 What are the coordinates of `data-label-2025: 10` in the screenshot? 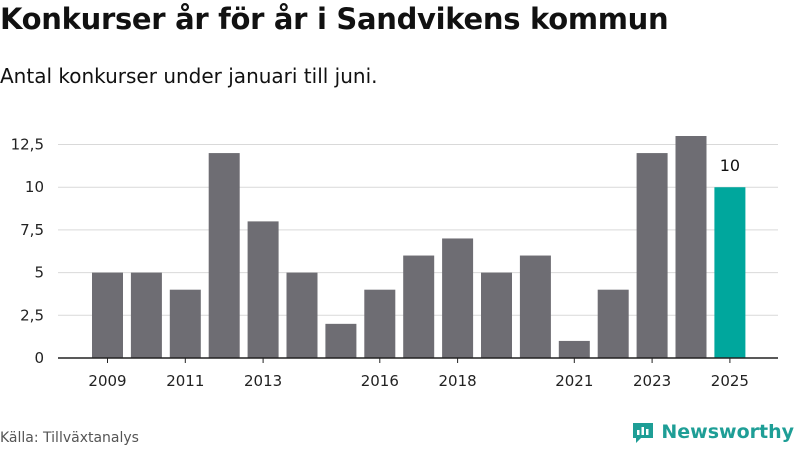 It's located at (730, 165).